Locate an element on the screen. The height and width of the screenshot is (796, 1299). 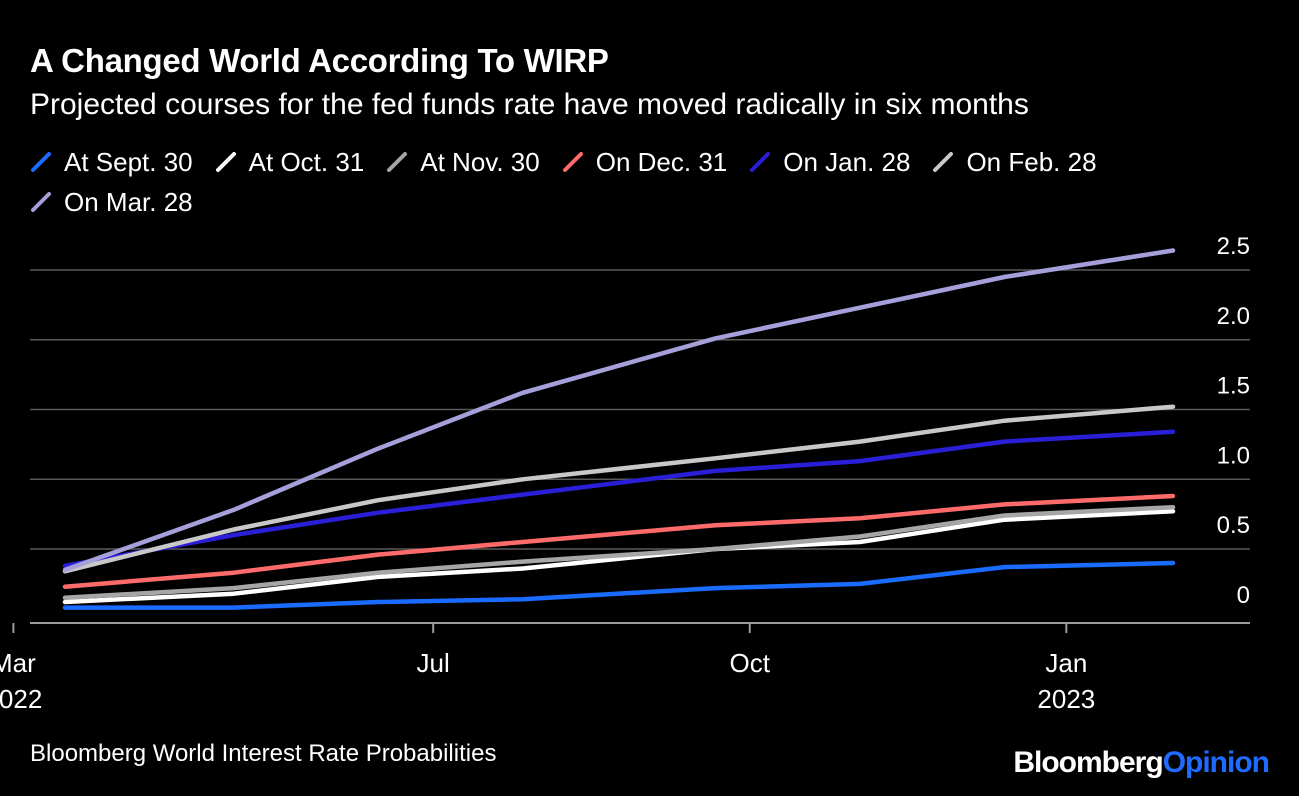
legend-item: At Nov. 30 is located at coordinates (463, 161).